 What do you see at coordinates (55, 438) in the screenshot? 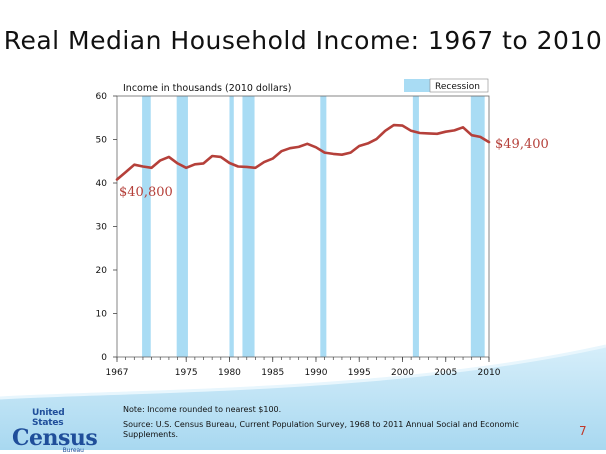
I see `logo-main-text: Census` at bounding box center [55, 438].